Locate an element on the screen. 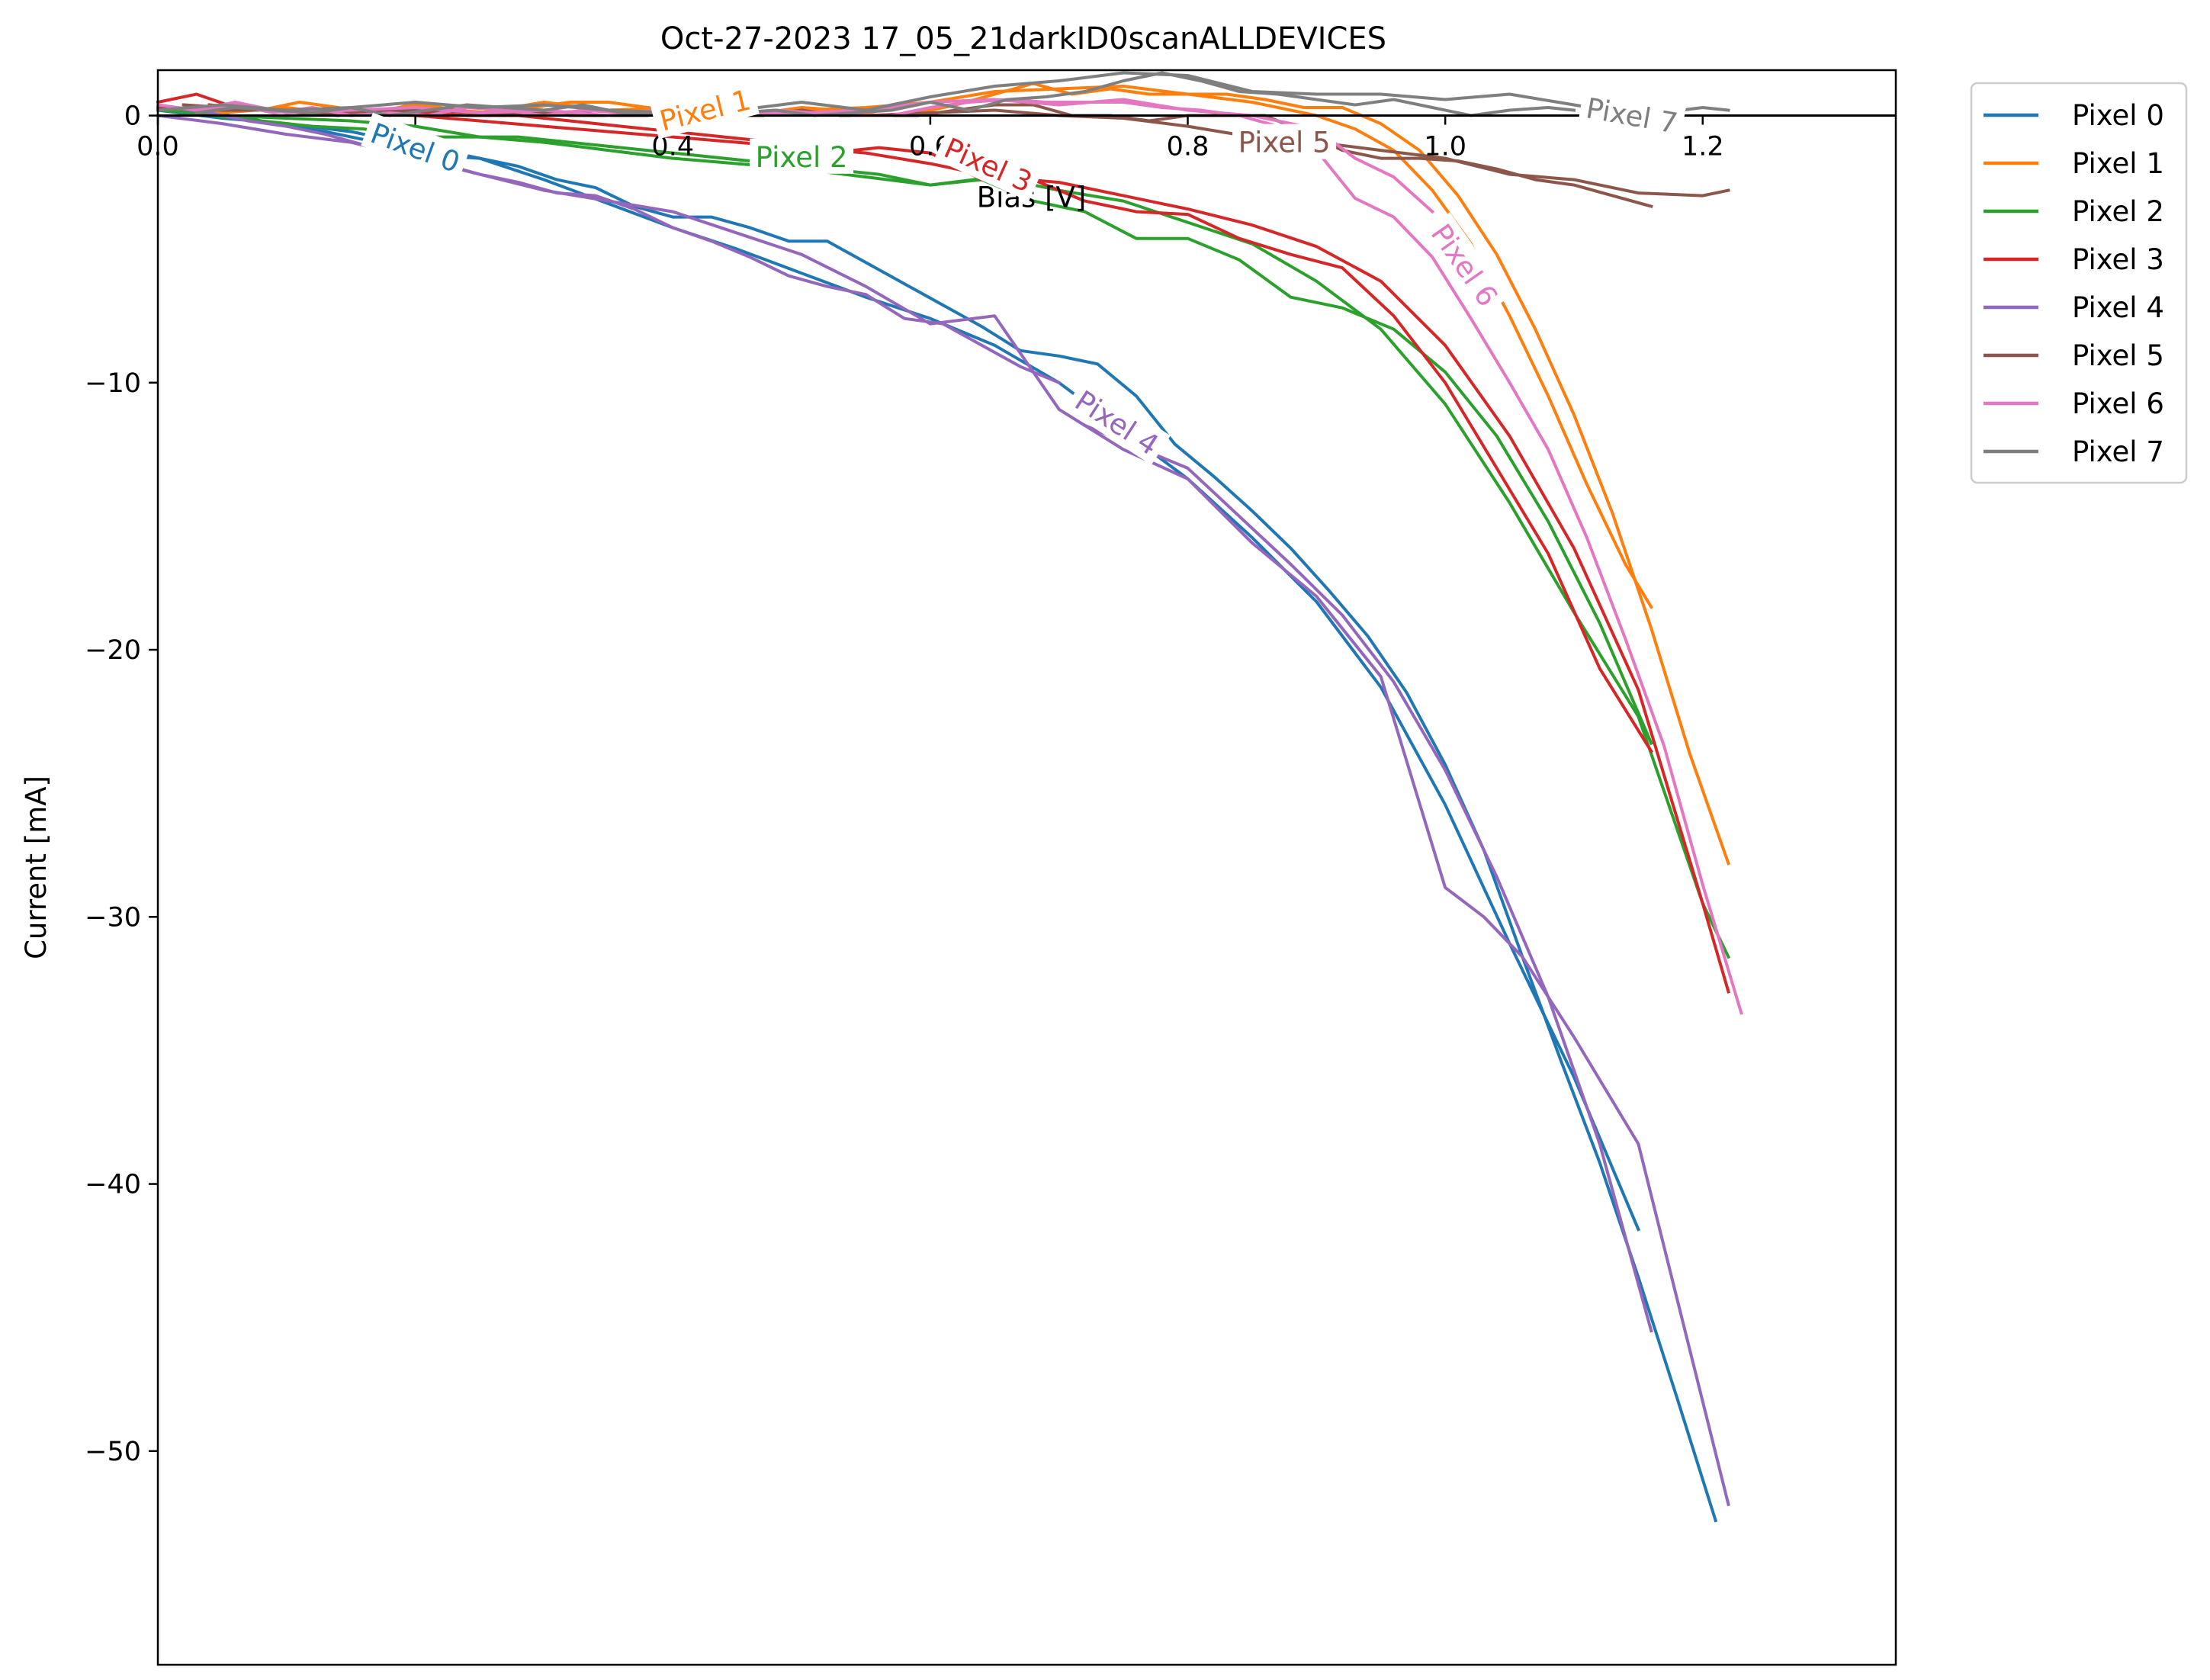 This screenshot has height=1680, width=2210. legend-item-pixel-7: Pixel 7 is located at coordinates (2074, 451).